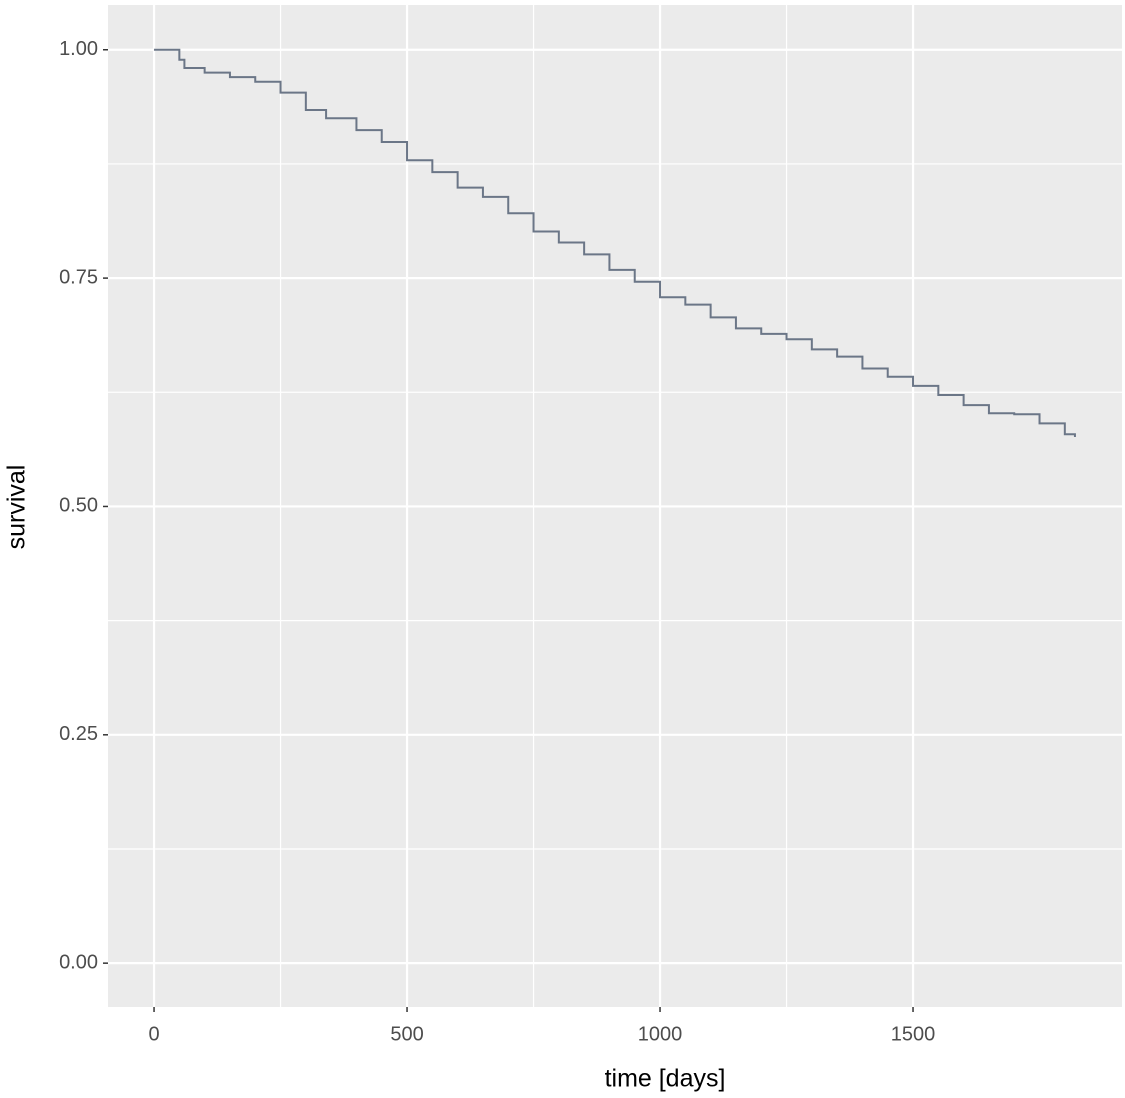 This screenshot has width=1125, height=1098. Describe the element at coordinates (78, 49) in the screenshot. I see `y-tick-label: 1.00` at that location.